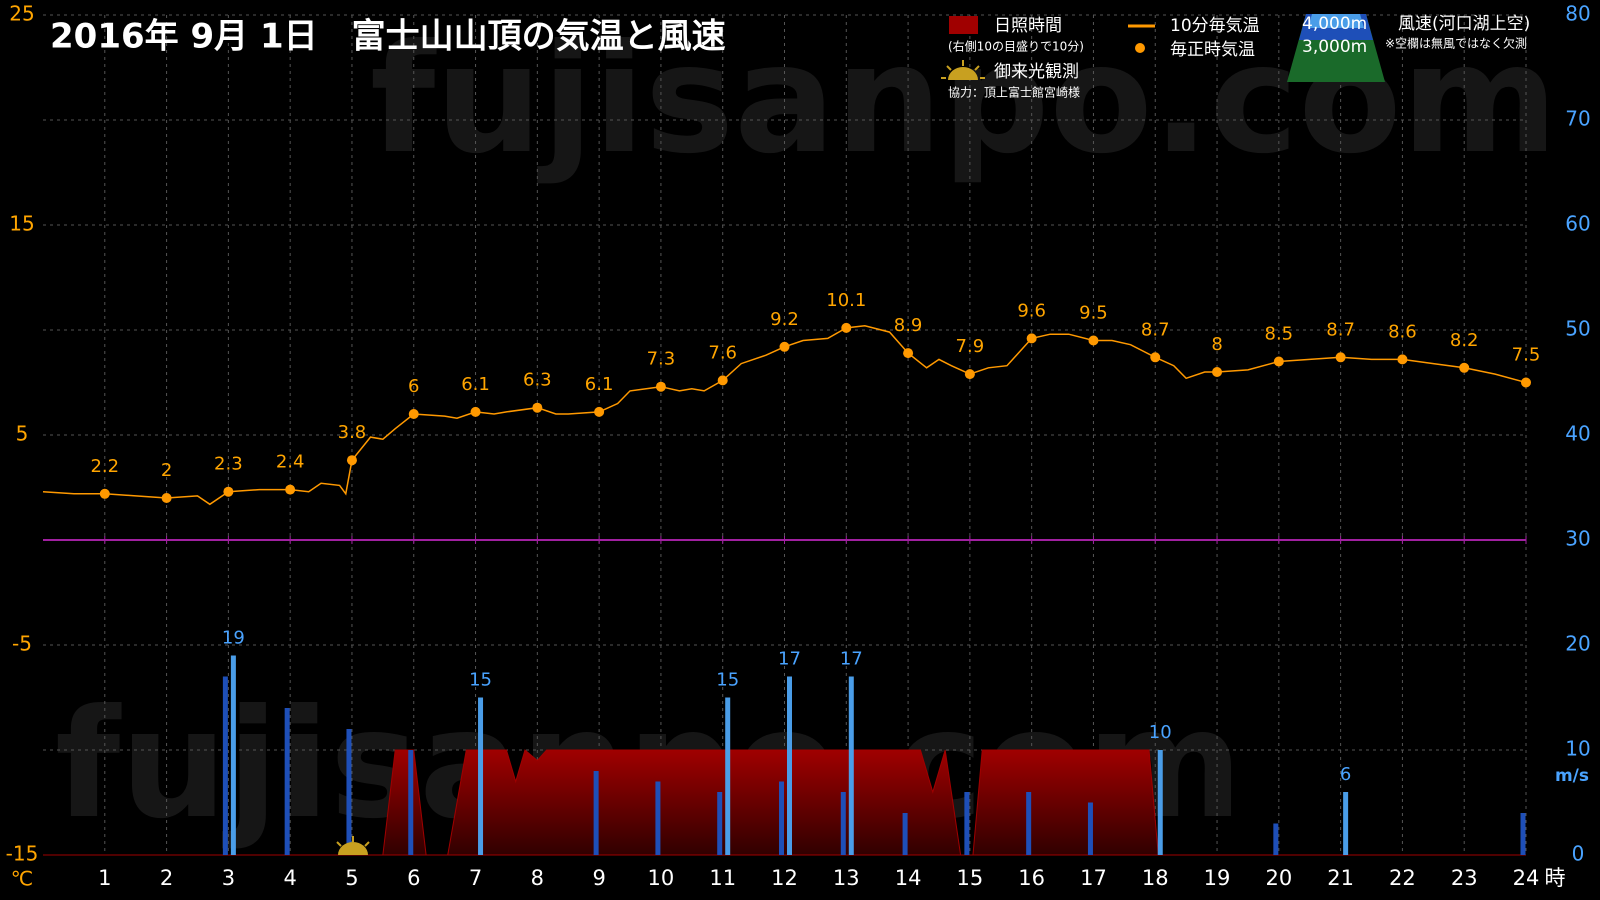 Image resolution: width=1600 pixels, height=900 pixels. Describe the element at coordinates (1217, 878) in the screenshot. I see `x-tick-label: 19` at that location.